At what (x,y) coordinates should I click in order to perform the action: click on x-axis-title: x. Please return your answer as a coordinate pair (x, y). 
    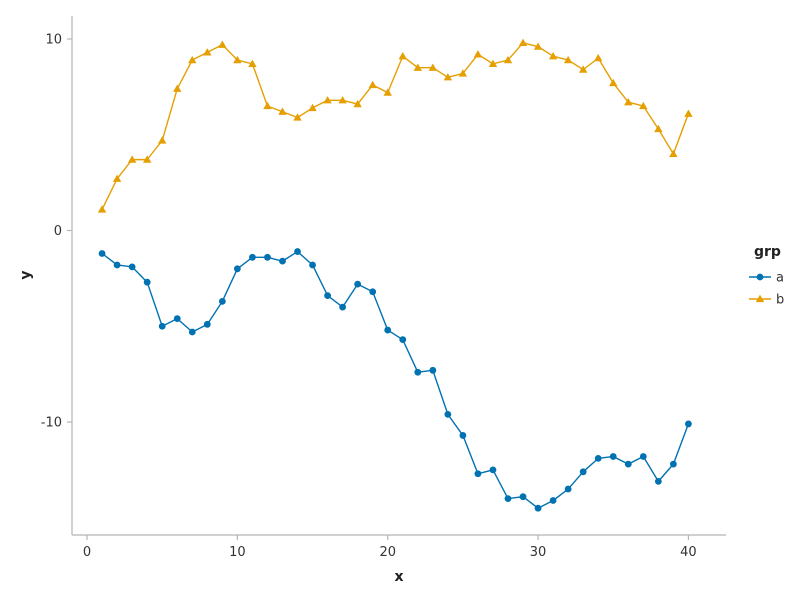
    Looking at the image, I should click on (398, 577).